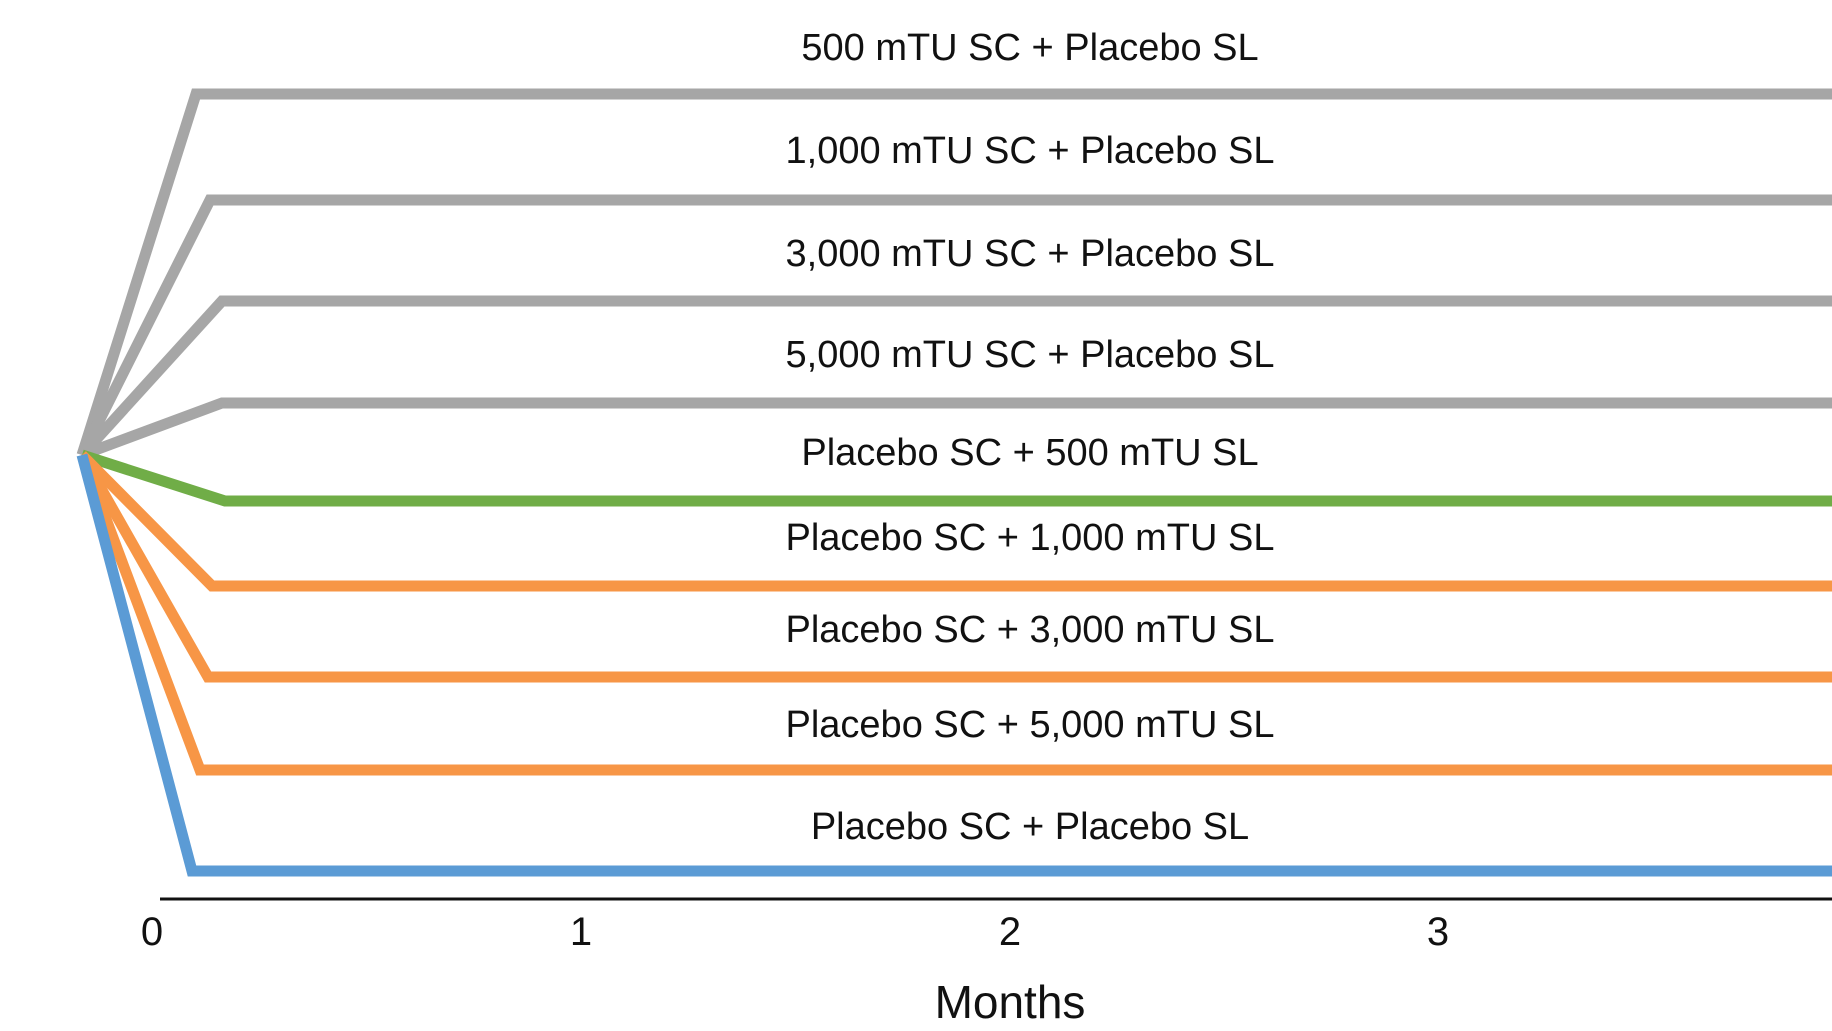  I want to click on arm-label-6: Placebo SC + 1,000 mTU SL, so click(1030, 538).